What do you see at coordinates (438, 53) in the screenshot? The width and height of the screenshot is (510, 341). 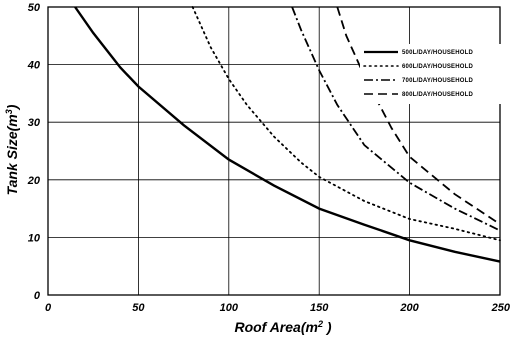 I see `legend-label-1: 500L/DAY/HOUSEHOLD` at bounding box center [438, 53].